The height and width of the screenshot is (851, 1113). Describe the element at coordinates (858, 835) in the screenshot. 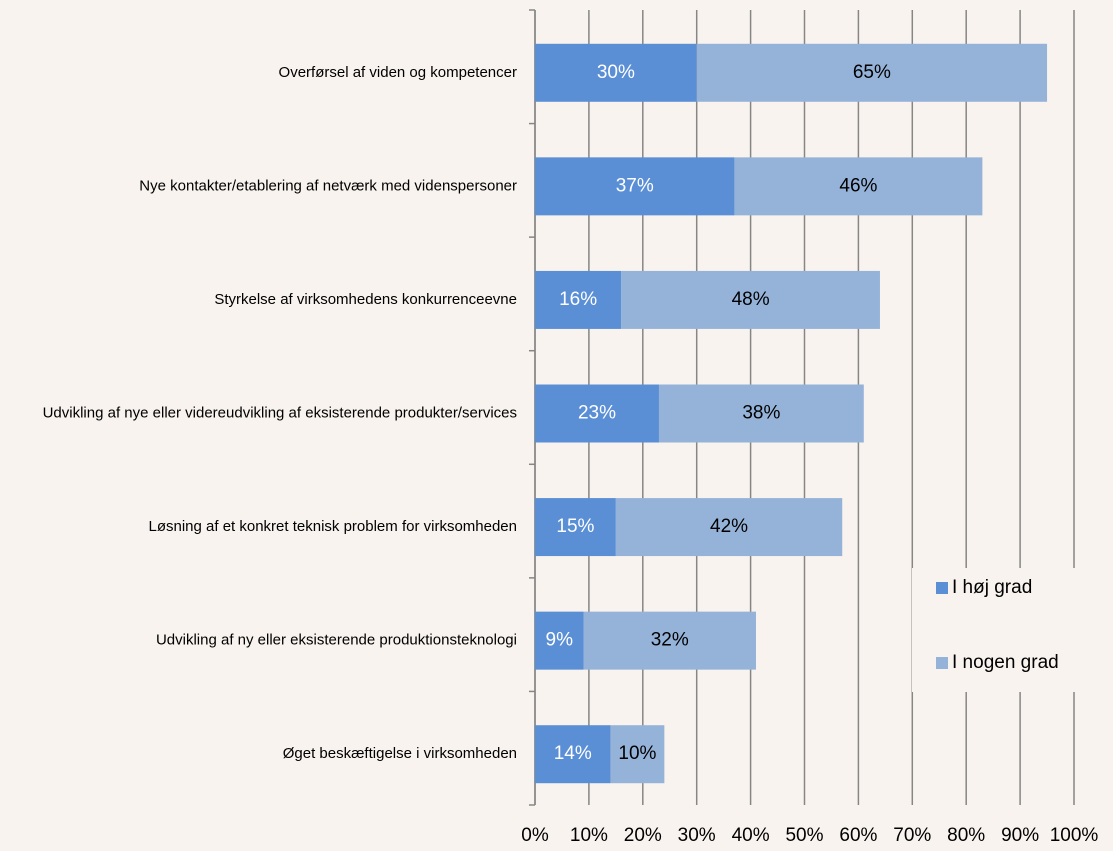

I see `x-tick-label: 60%` at that location.